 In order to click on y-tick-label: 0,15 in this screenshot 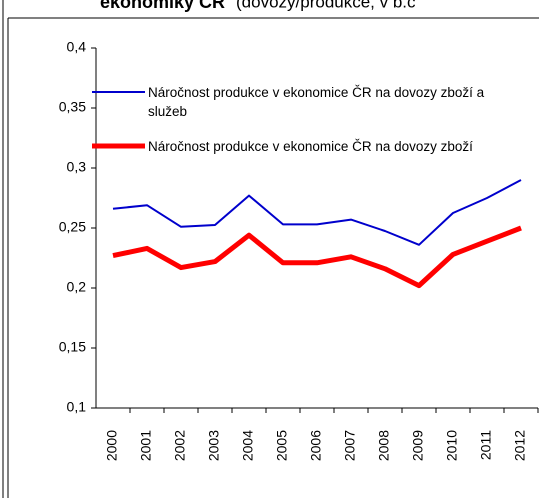, I will do `click(72, 347)`.